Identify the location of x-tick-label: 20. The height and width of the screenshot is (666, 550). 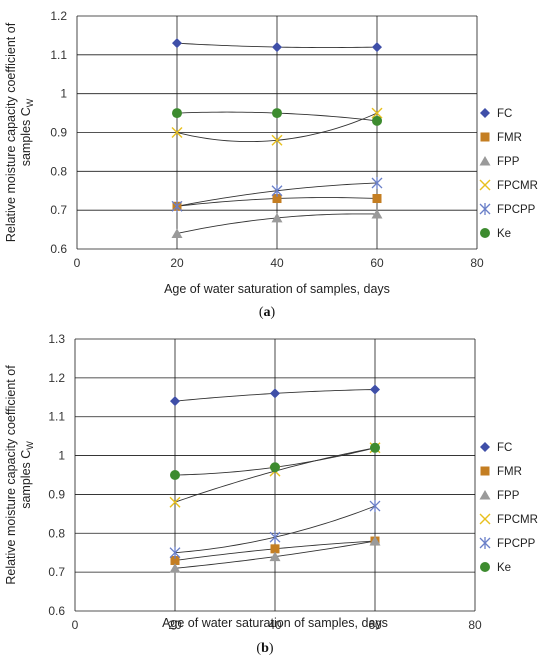
(177, 263).